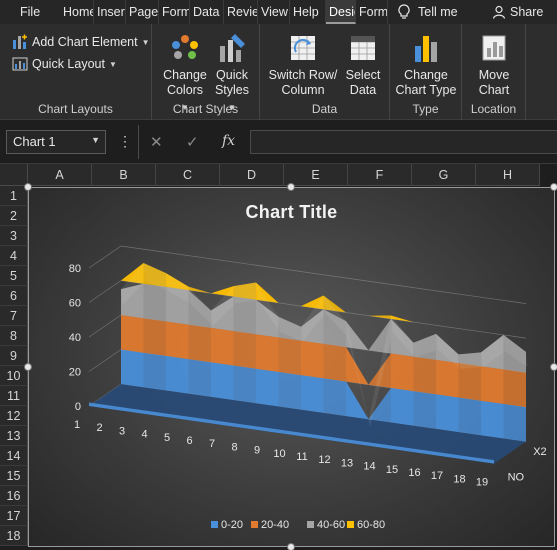  Describe the element at coordinates (252, 175) in the screenshot. I see `column-header-d: D` at that location.